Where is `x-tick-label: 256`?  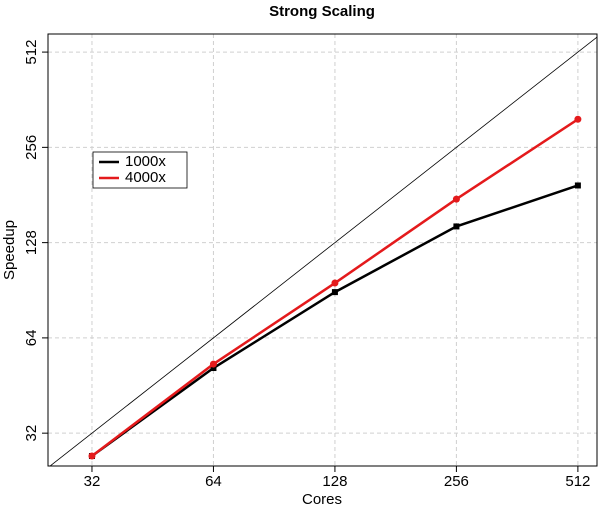
x-tick-label: 256 is located at coordinates (456, 481).